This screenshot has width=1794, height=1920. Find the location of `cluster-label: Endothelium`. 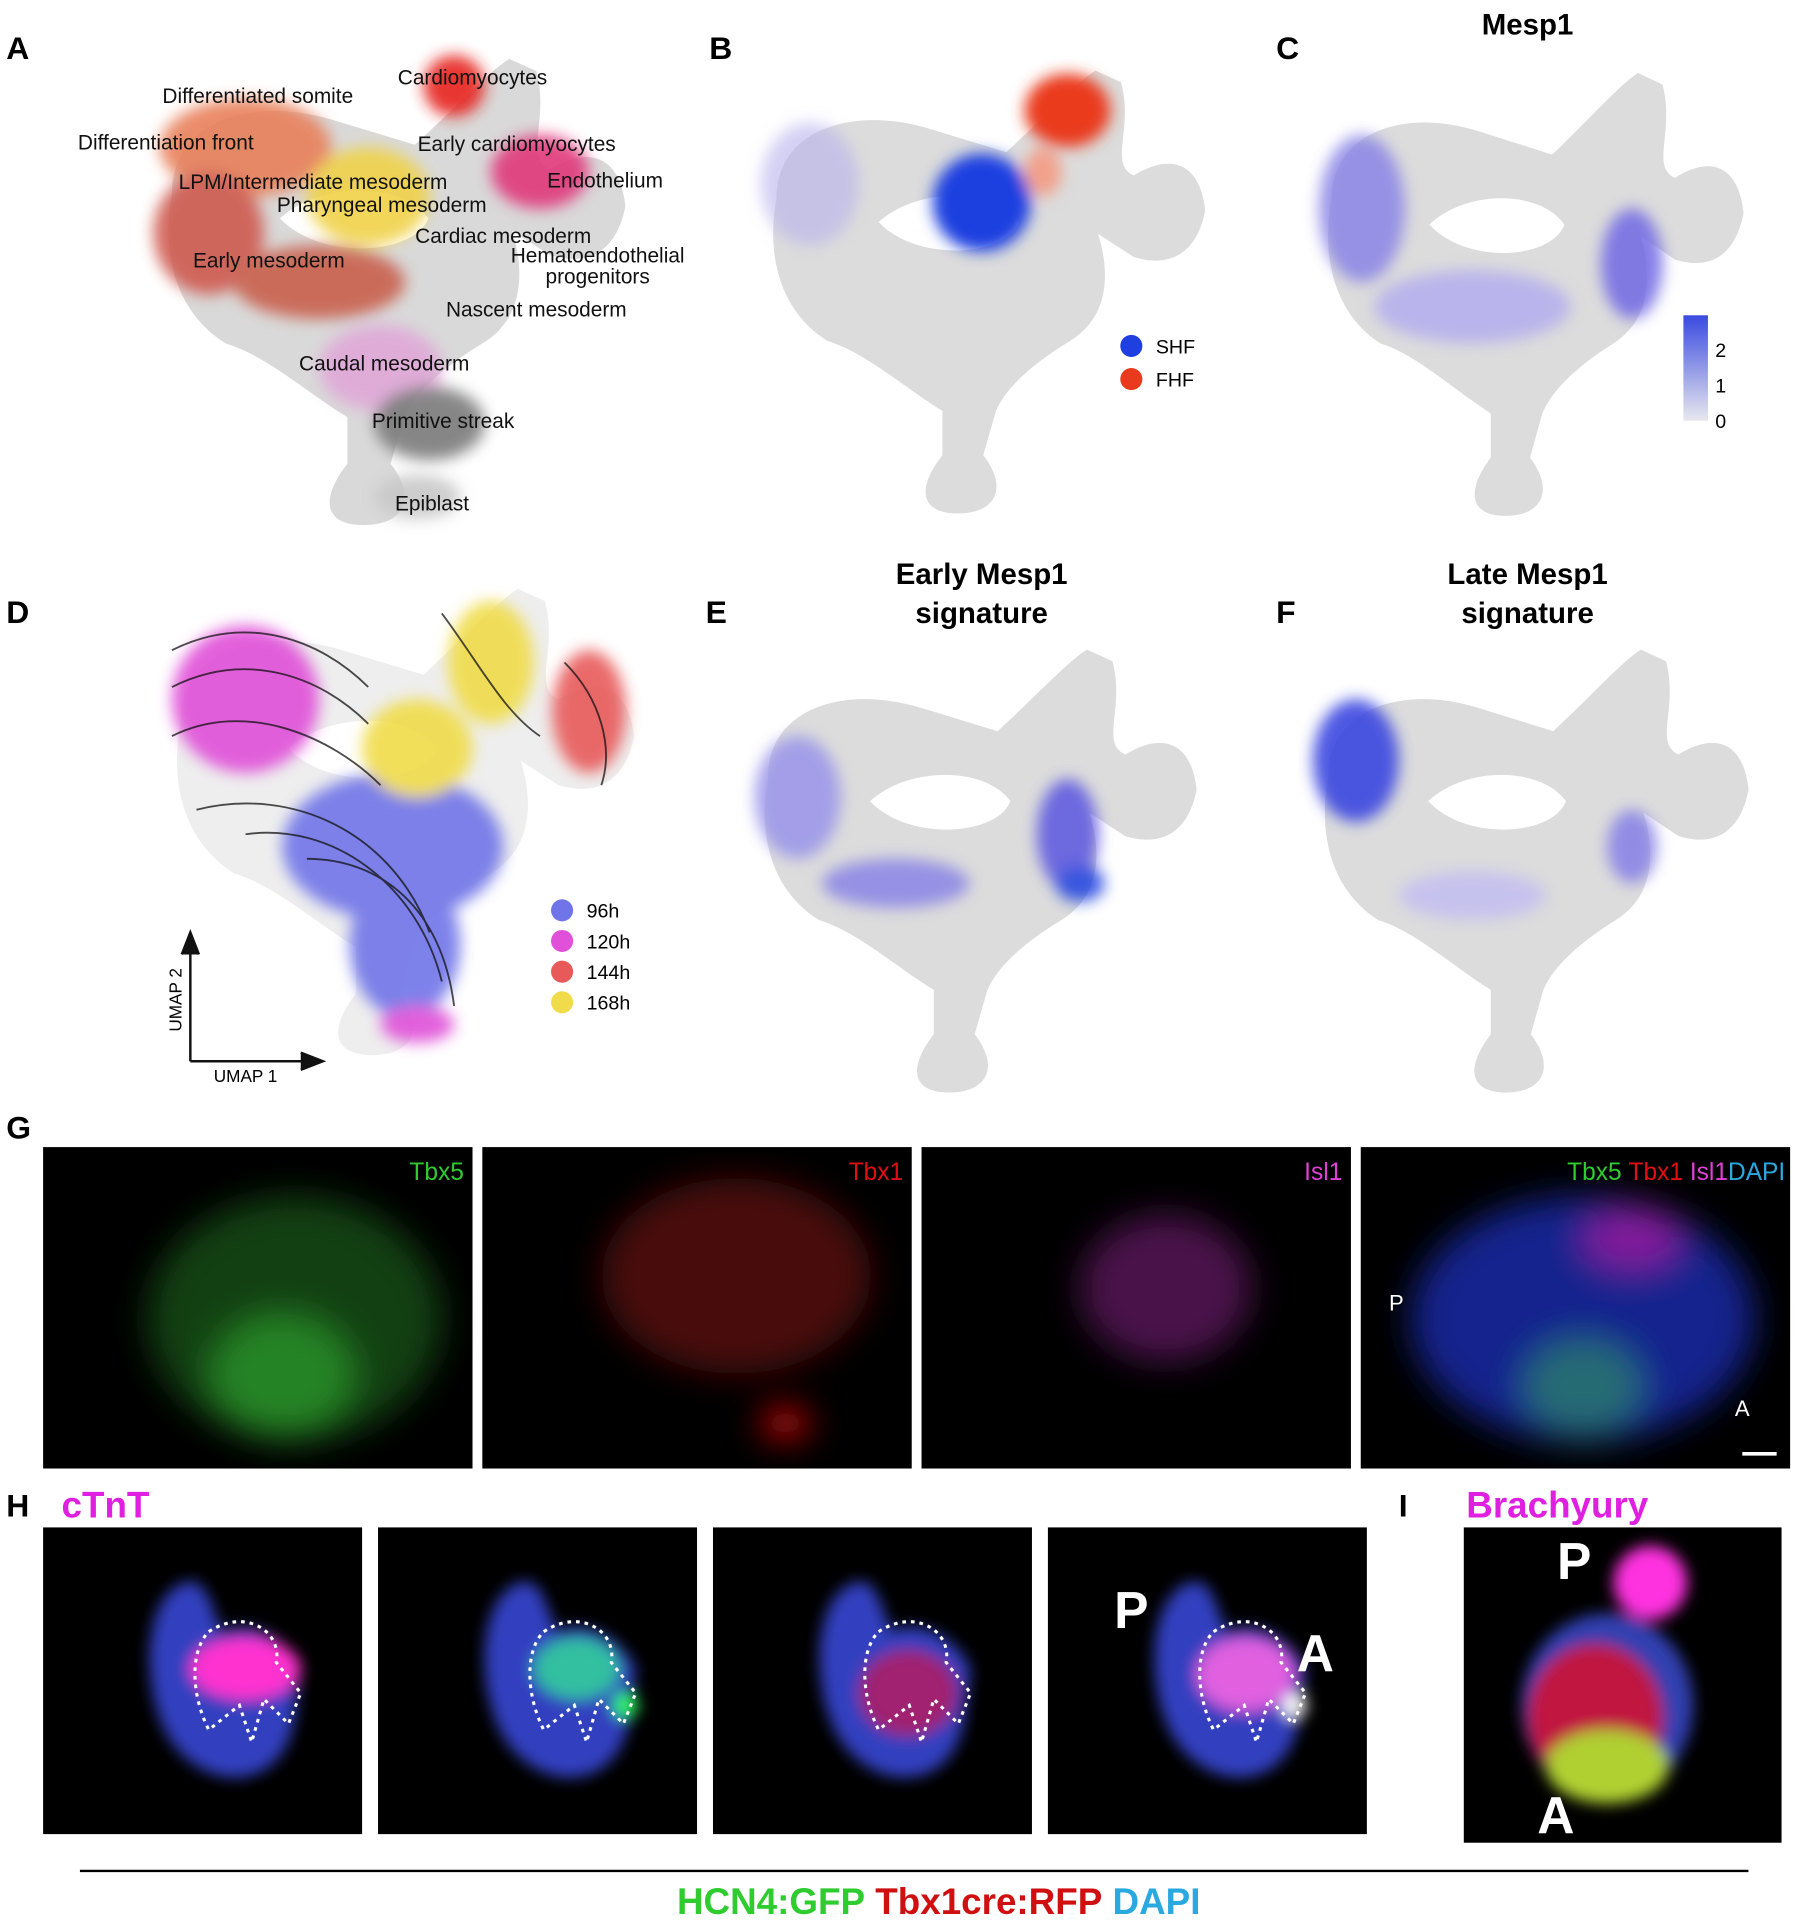

cluster-label: Endothelium is located at coordinates (605, 181).